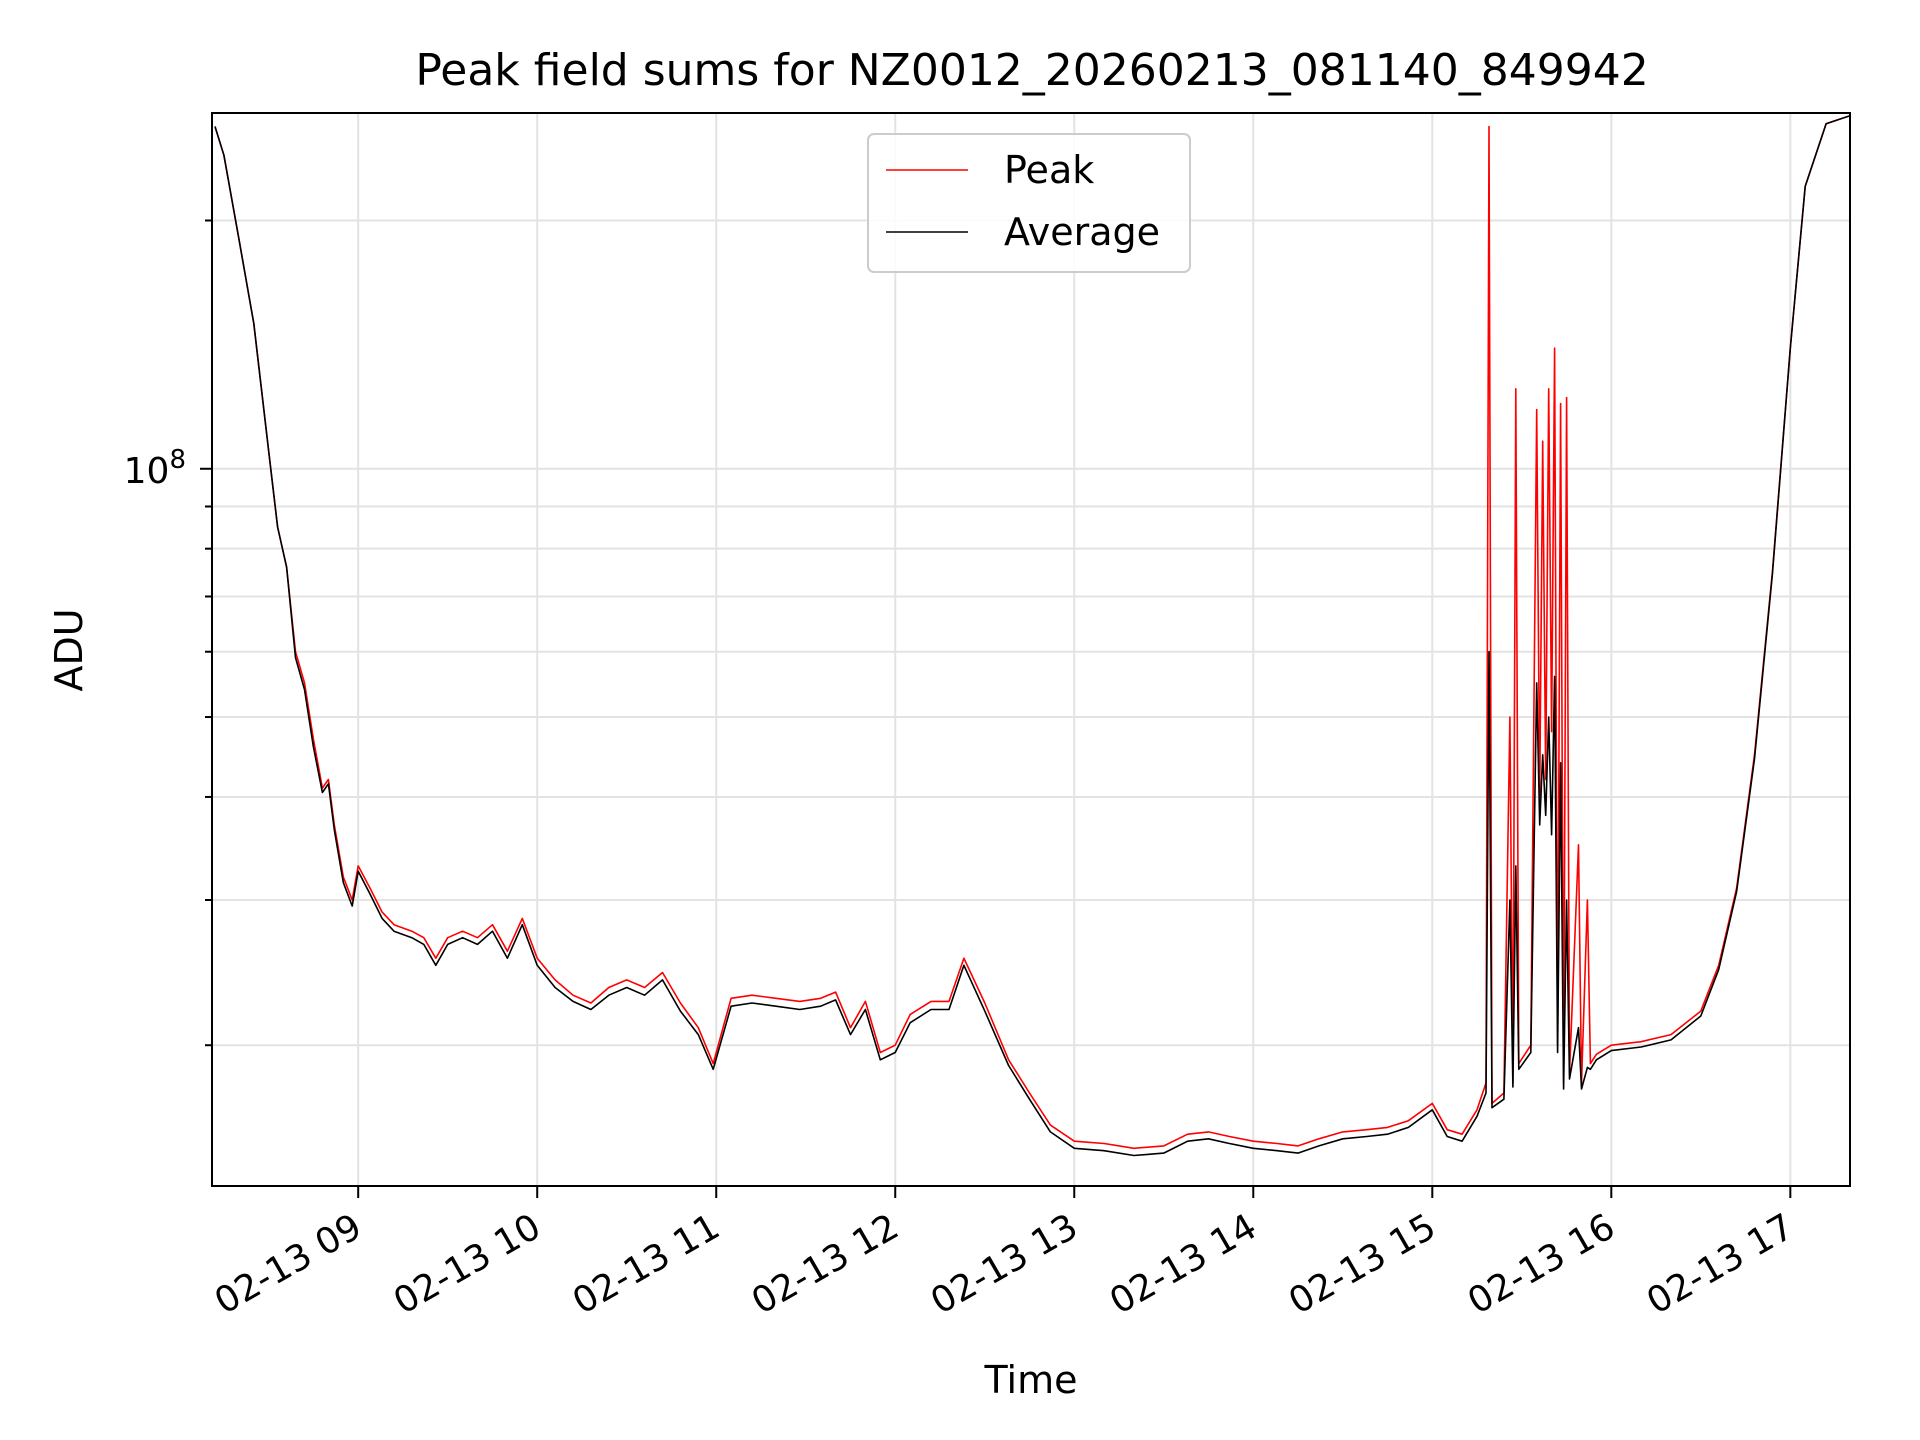  I want to click on x-axis-label: Time, so click(1031, 1380).